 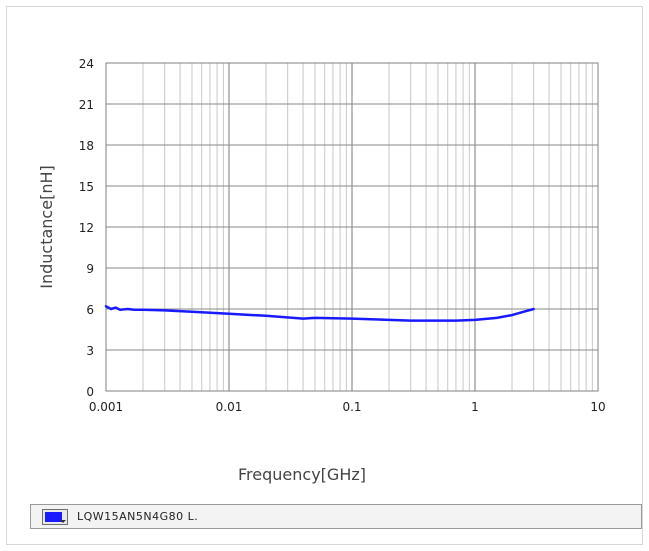 What do you see at coordinates (86, 187) in the screenshot?
I see `y-tick-label: 15` at bounding box center [86, 187].